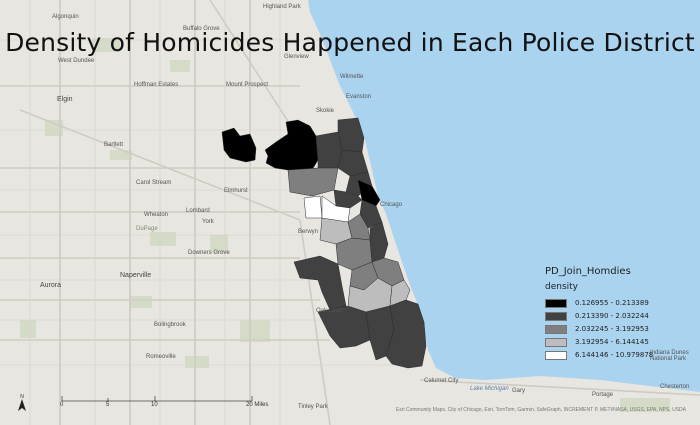 The image size is (700, 425). Describe the element at coordinates (62, 405) in the screenshot. I see `scale-tick-label: 0` at that location.